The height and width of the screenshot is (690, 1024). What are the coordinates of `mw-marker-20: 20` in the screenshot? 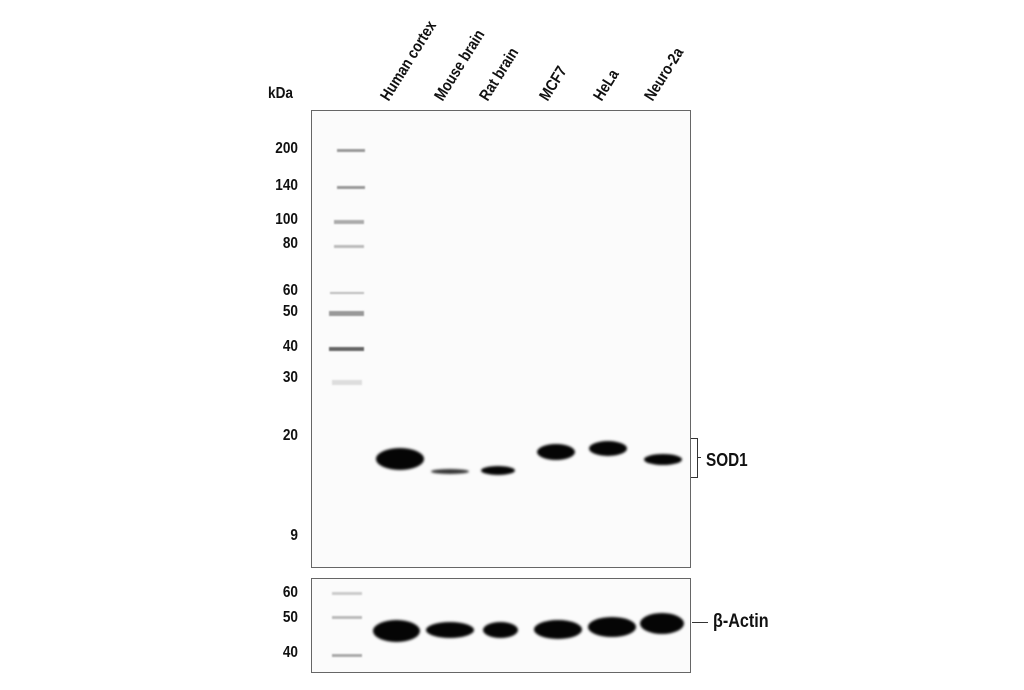 It's located at (290, 435).